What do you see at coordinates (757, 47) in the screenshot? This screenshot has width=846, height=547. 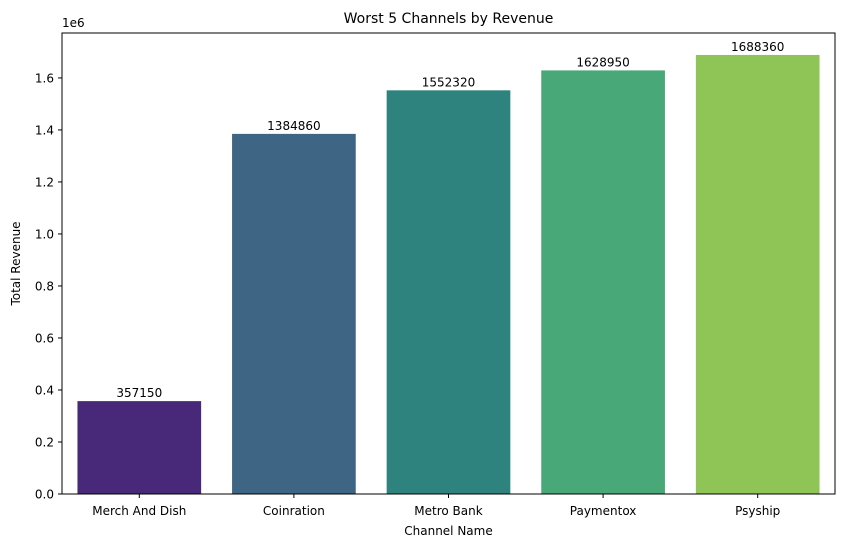 I see `bar-value-label: 1688360` at bounding box center [757, 47].